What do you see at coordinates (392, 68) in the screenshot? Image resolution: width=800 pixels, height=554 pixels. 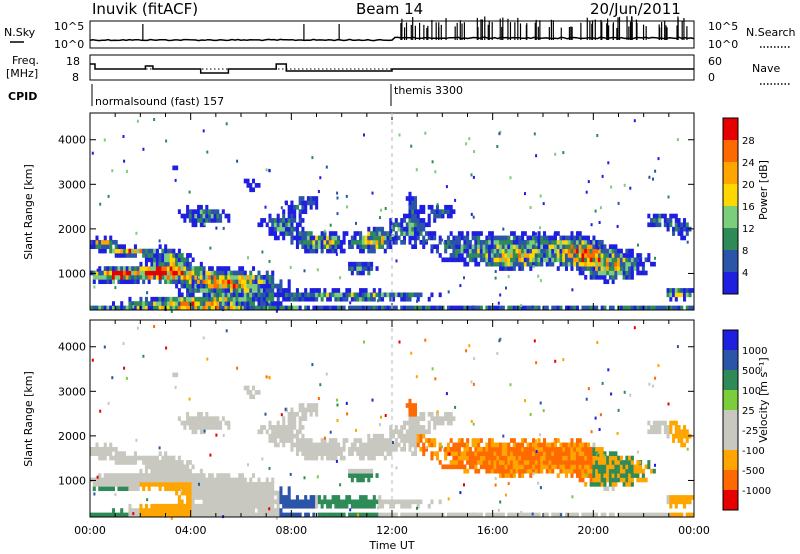 I see `freq-trace` at bounding box center [392, 68].